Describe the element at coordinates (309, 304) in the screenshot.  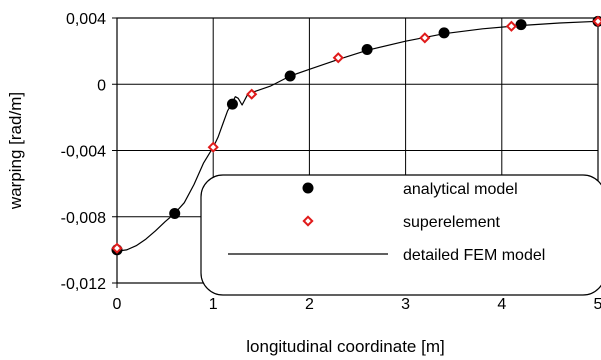
I see `x-tick-label: 2` at that location.